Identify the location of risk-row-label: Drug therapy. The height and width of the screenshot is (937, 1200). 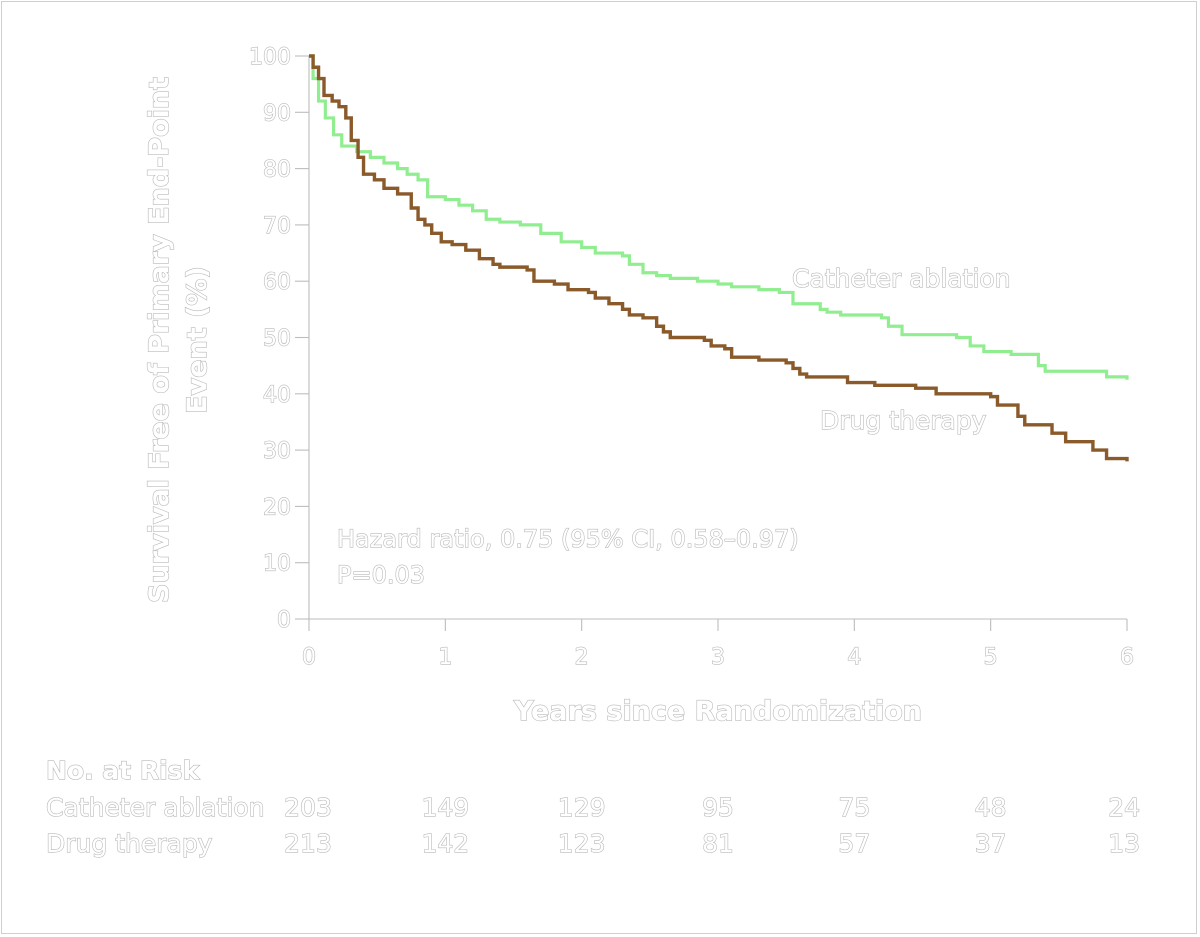
(129, 843).